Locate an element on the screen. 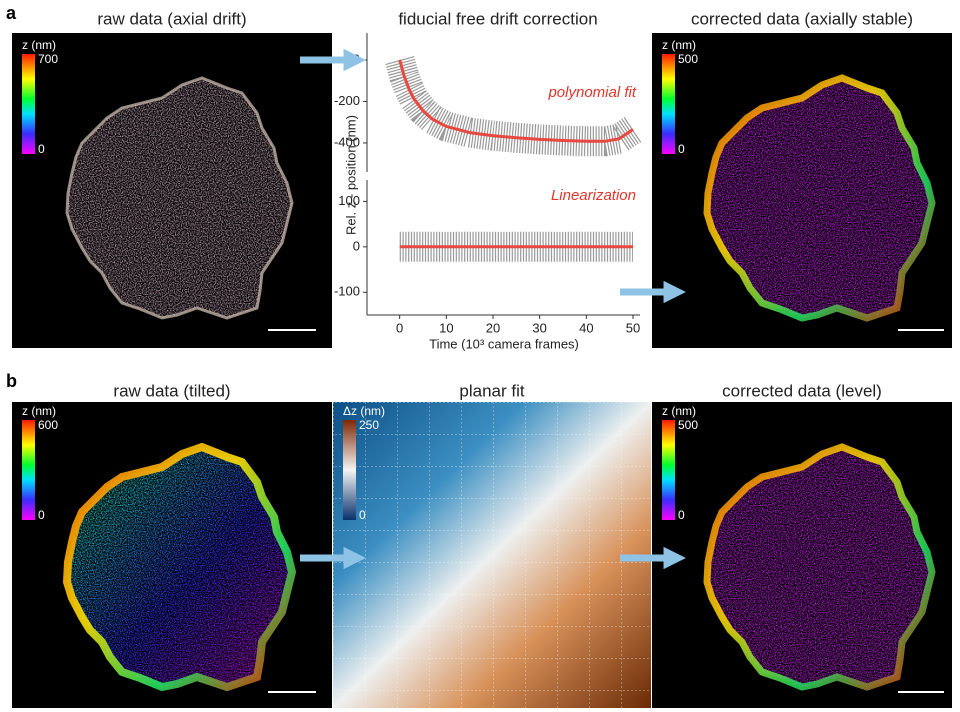 The width and height of the screenshot is (960, 712). y-tick-label: 100 is located at coordinates (349, 200).